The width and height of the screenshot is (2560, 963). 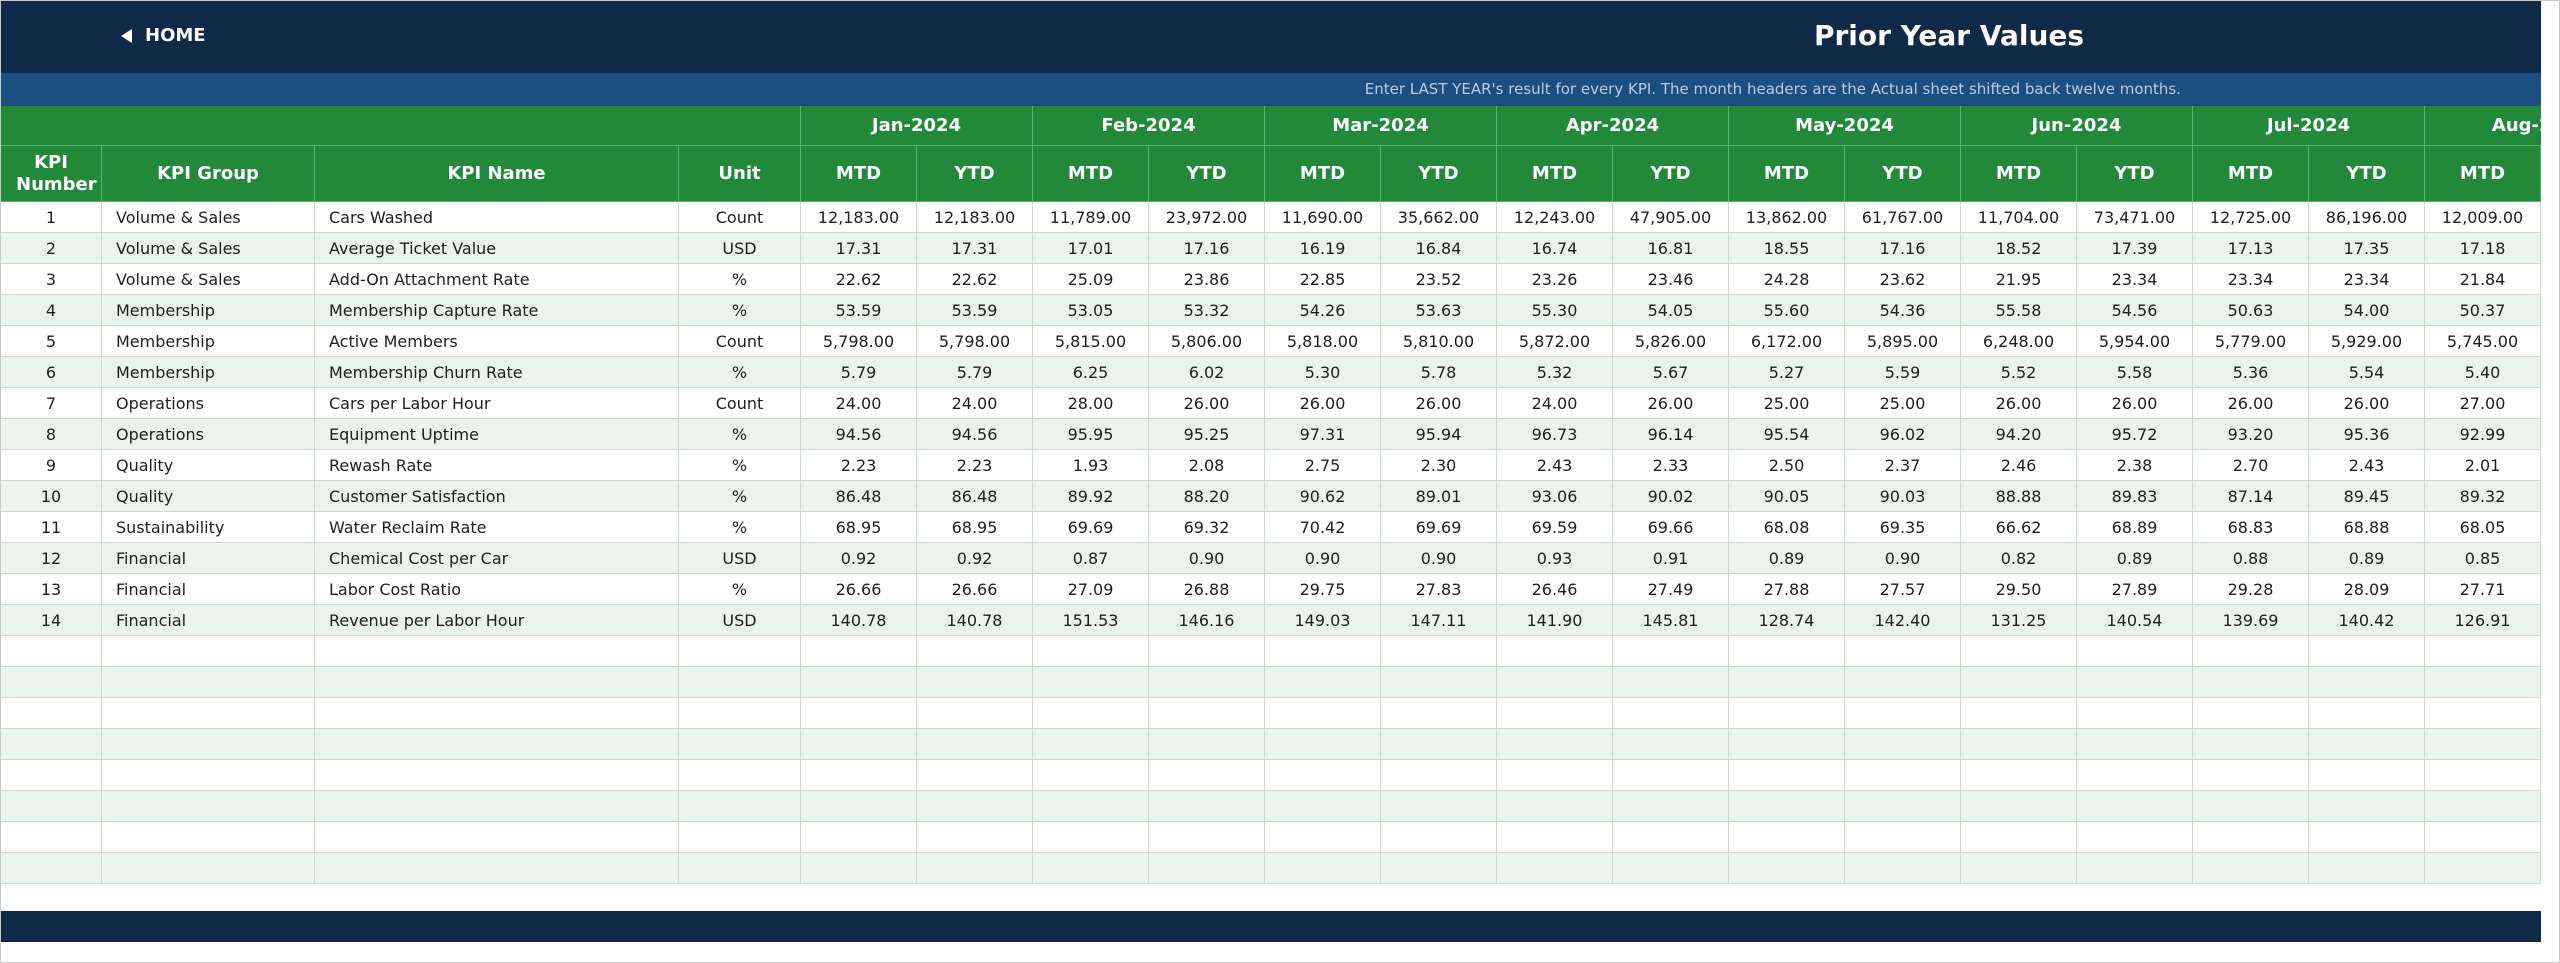 What do you see at coordinates (51, 496) in the screenshot?
I see `cell: 10` at bounding box center [51, 496].